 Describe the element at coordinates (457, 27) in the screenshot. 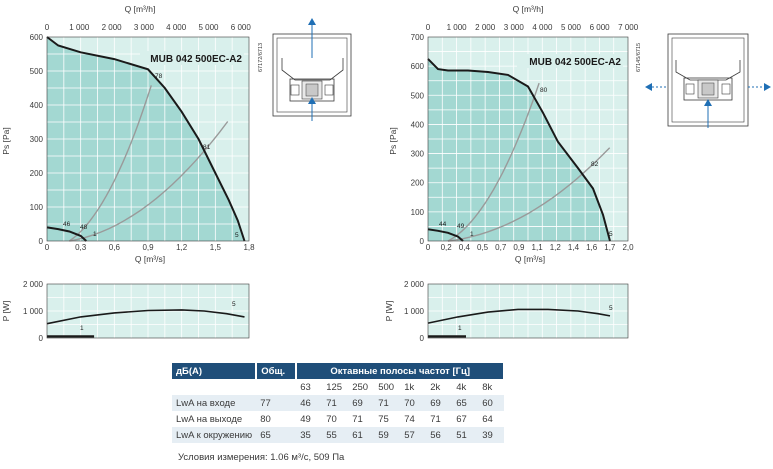

I see `top-tick-label: 1 000` at that location.